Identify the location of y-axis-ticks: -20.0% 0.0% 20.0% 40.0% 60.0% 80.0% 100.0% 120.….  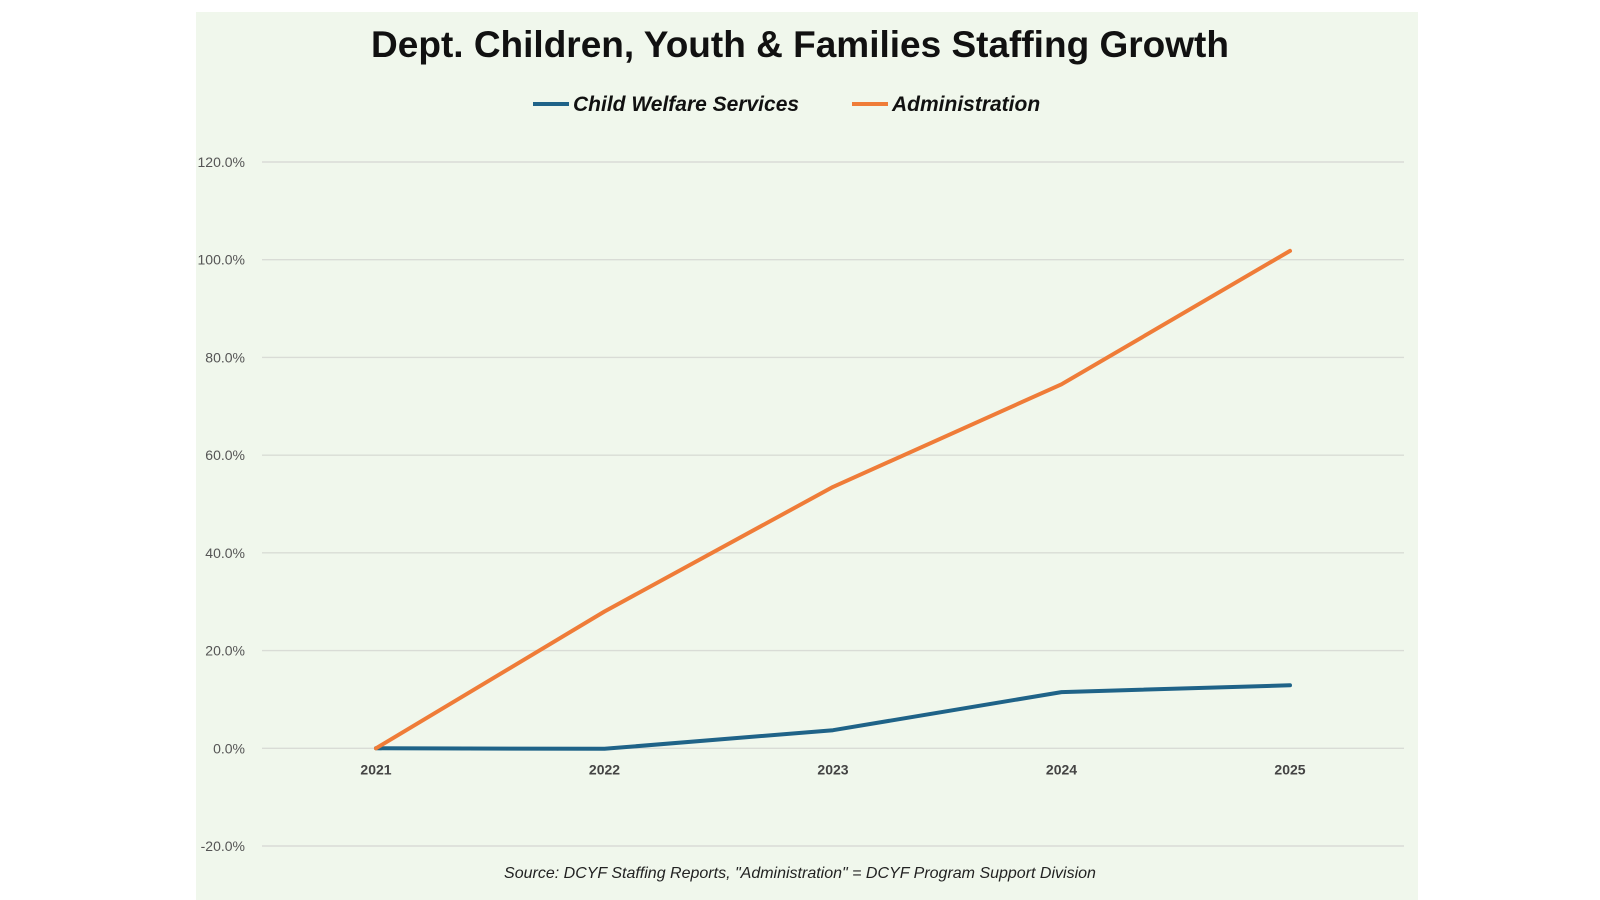
(221, 504).